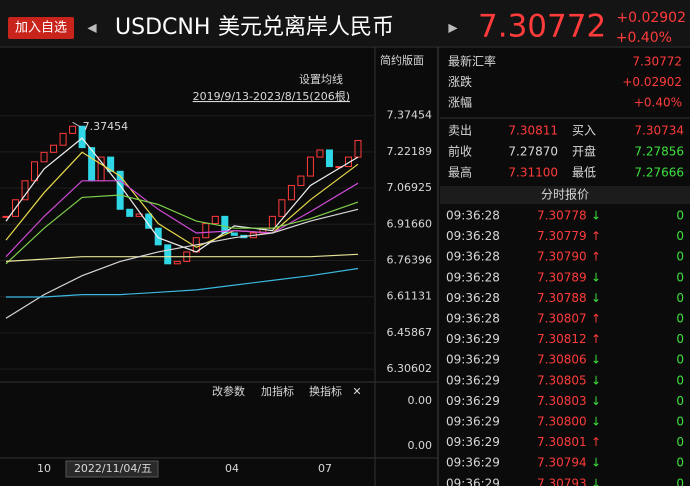  What do you see at coordinates (565, 194) in the screenshot?
I see `ticks-title: 分时报价` at bounding box center [565, 194].